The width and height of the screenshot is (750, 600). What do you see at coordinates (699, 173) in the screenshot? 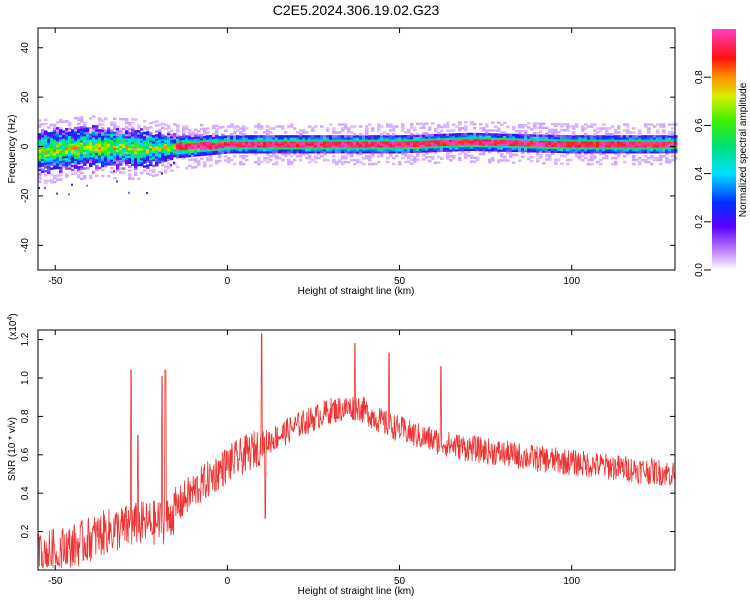
I see `colorbar-tick-label: 0.4` at bounding box center [699, 173].